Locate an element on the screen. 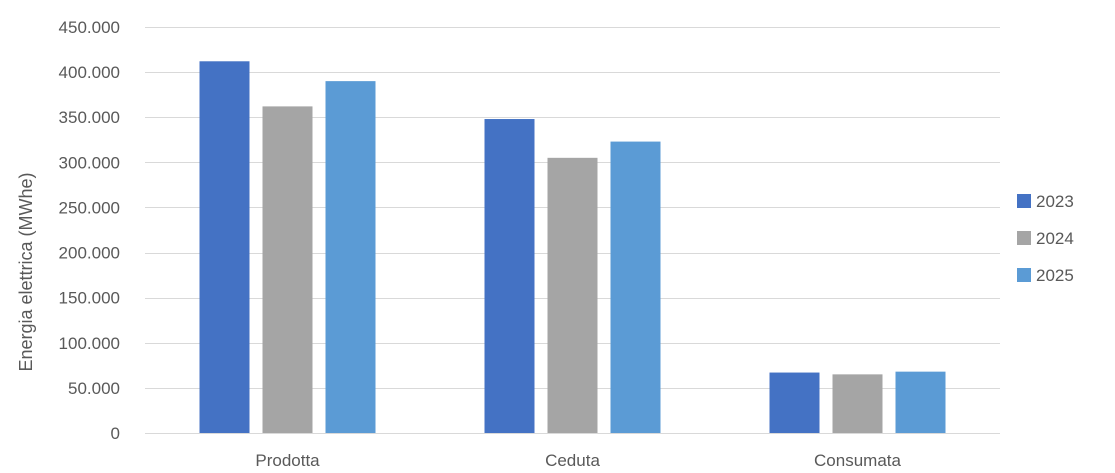 This screenshot has height=473, width=1115. y-tick-label: 0 is located at coordinates (115, 433).